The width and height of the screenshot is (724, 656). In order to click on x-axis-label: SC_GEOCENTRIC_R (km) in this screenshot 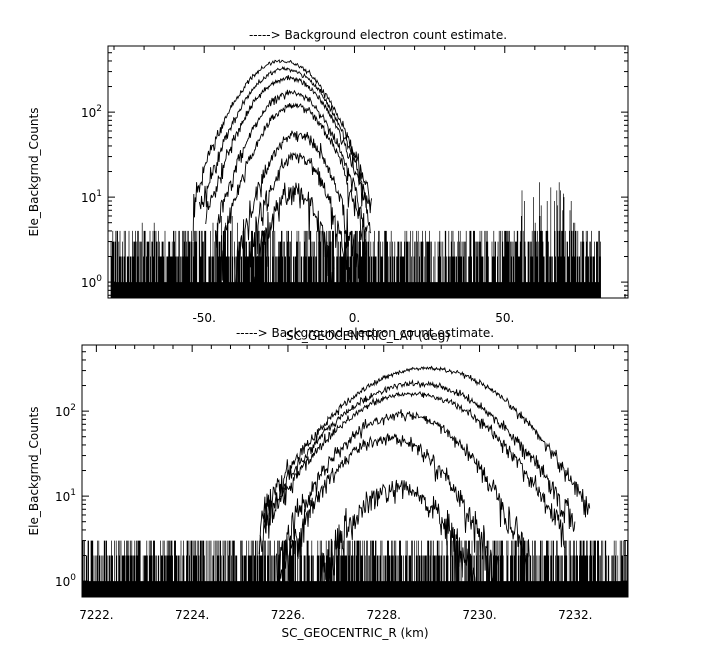, I will do `click(355, 633)`.